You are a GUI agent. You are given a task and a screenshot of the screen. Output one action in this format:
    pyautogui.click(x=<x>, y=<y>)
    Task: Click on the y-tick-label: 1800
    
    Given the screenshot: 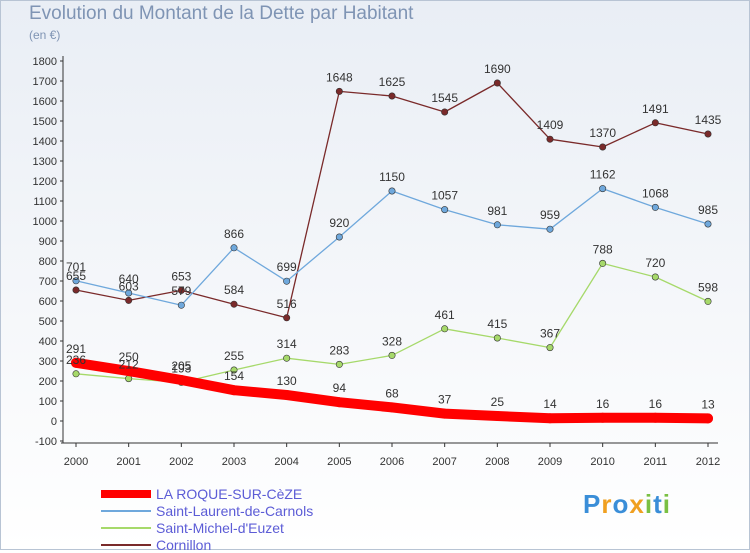 What is the action you would take?
    pyautogui.click(x=45, y=62)
    